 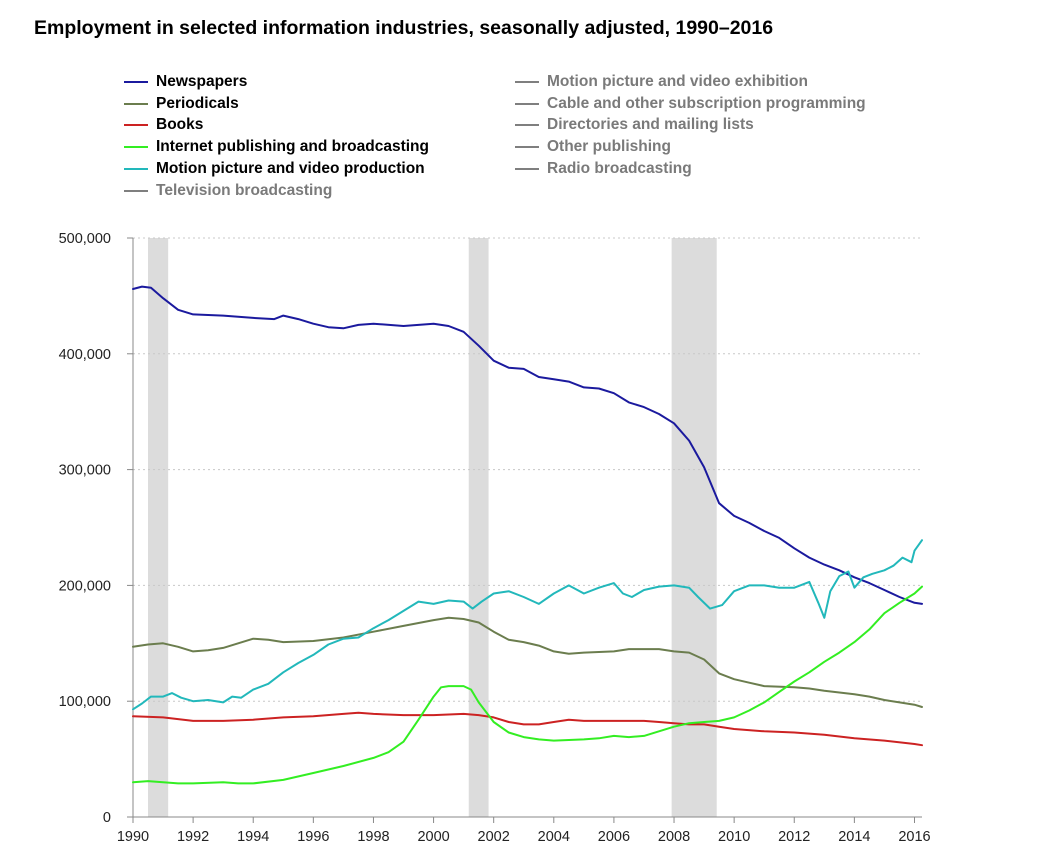 What do you see at coordinates (677, 81) in the screenshot?
I see `legend-label: Motion picture and video exhibition` at bounding box center [677, 81].